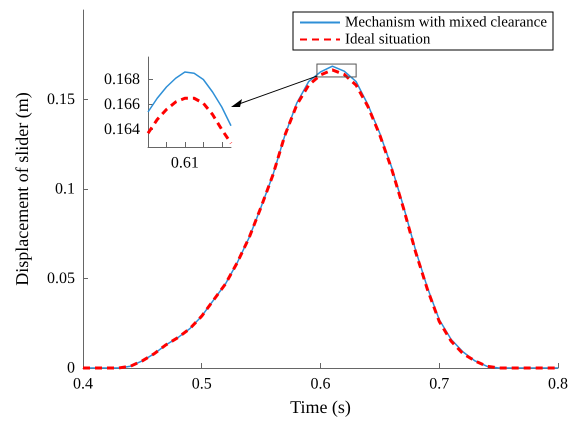 The height and width of the screenshot is (427, 583). Describe the element at coordinates (320, 384) in the screenshot. I see `x-tick-label: 0.6` at that location.